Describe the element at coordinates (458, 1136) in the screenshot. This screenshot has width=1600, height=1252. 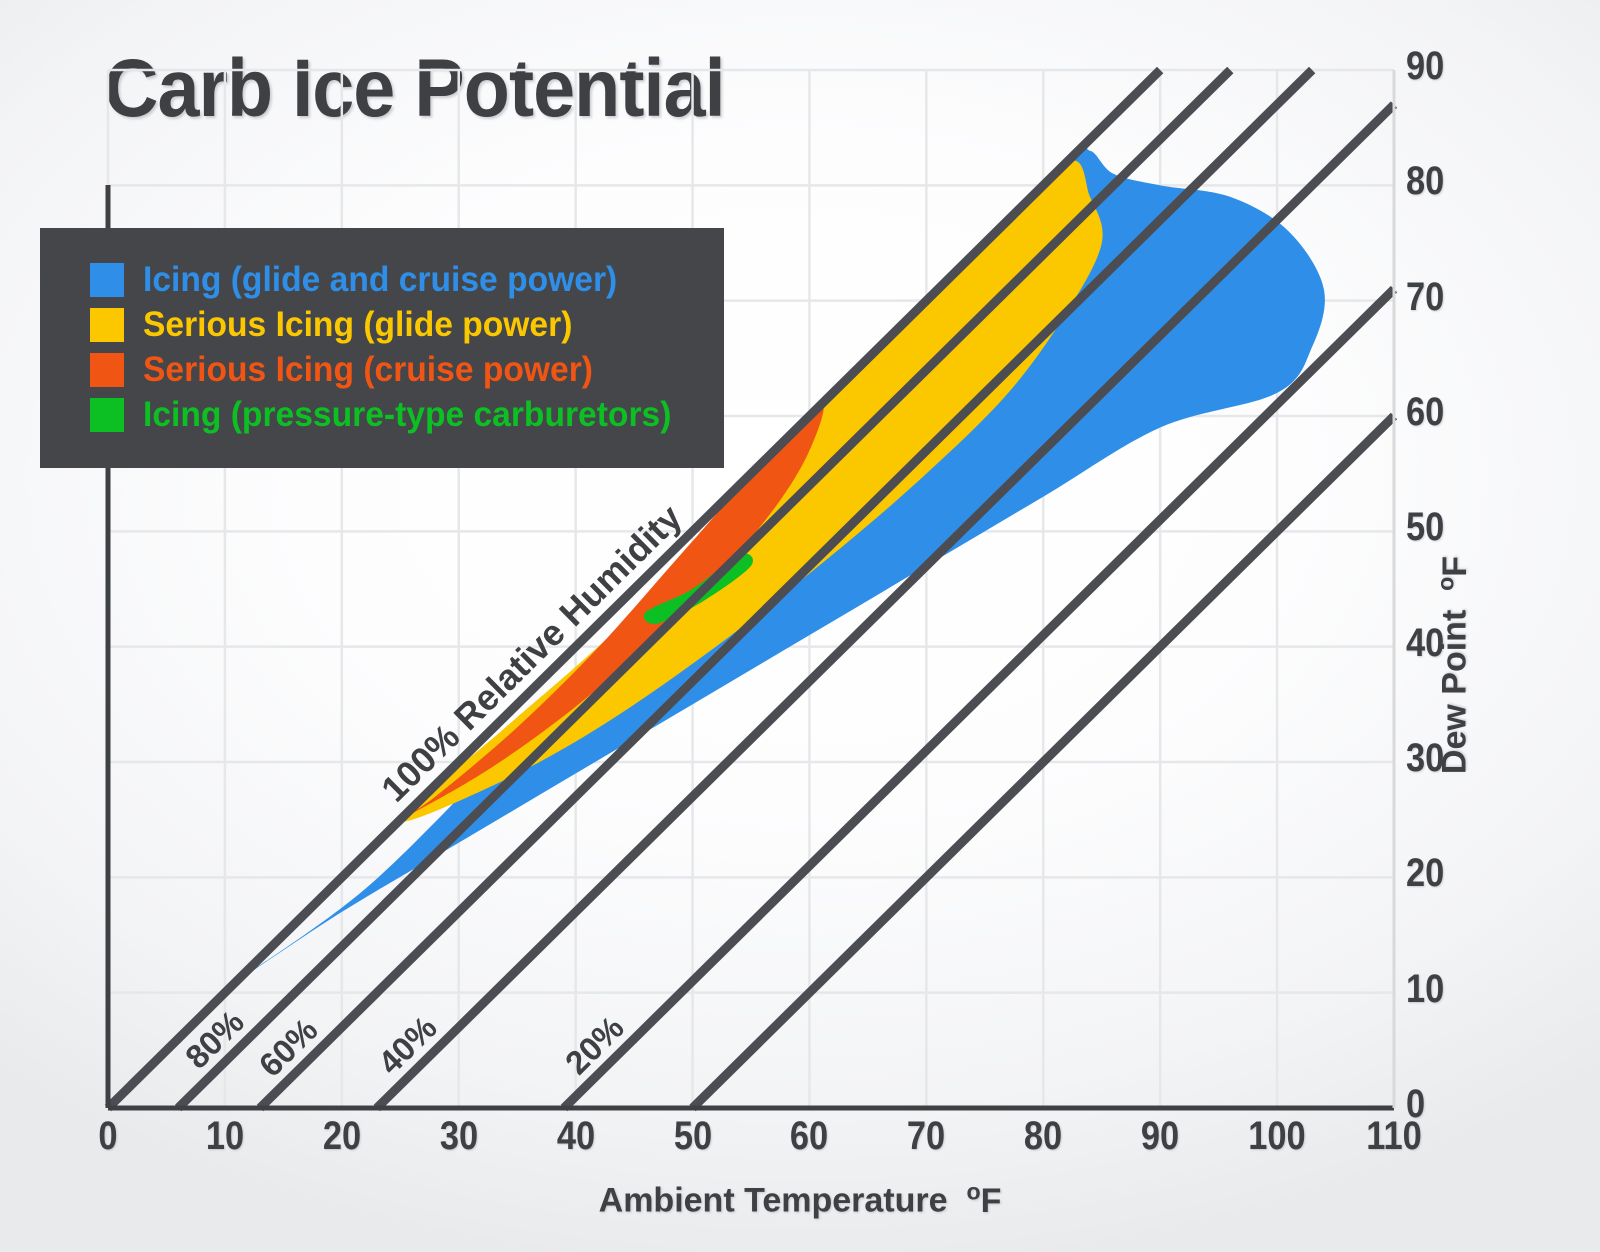
I see `x-tick-30: 30` at that location.